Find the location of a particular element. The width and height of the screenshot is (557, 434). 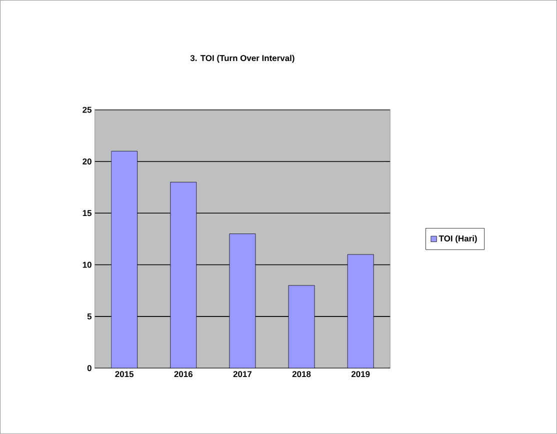

x-tick-label: 2019 is located at coordinates (360, 374).